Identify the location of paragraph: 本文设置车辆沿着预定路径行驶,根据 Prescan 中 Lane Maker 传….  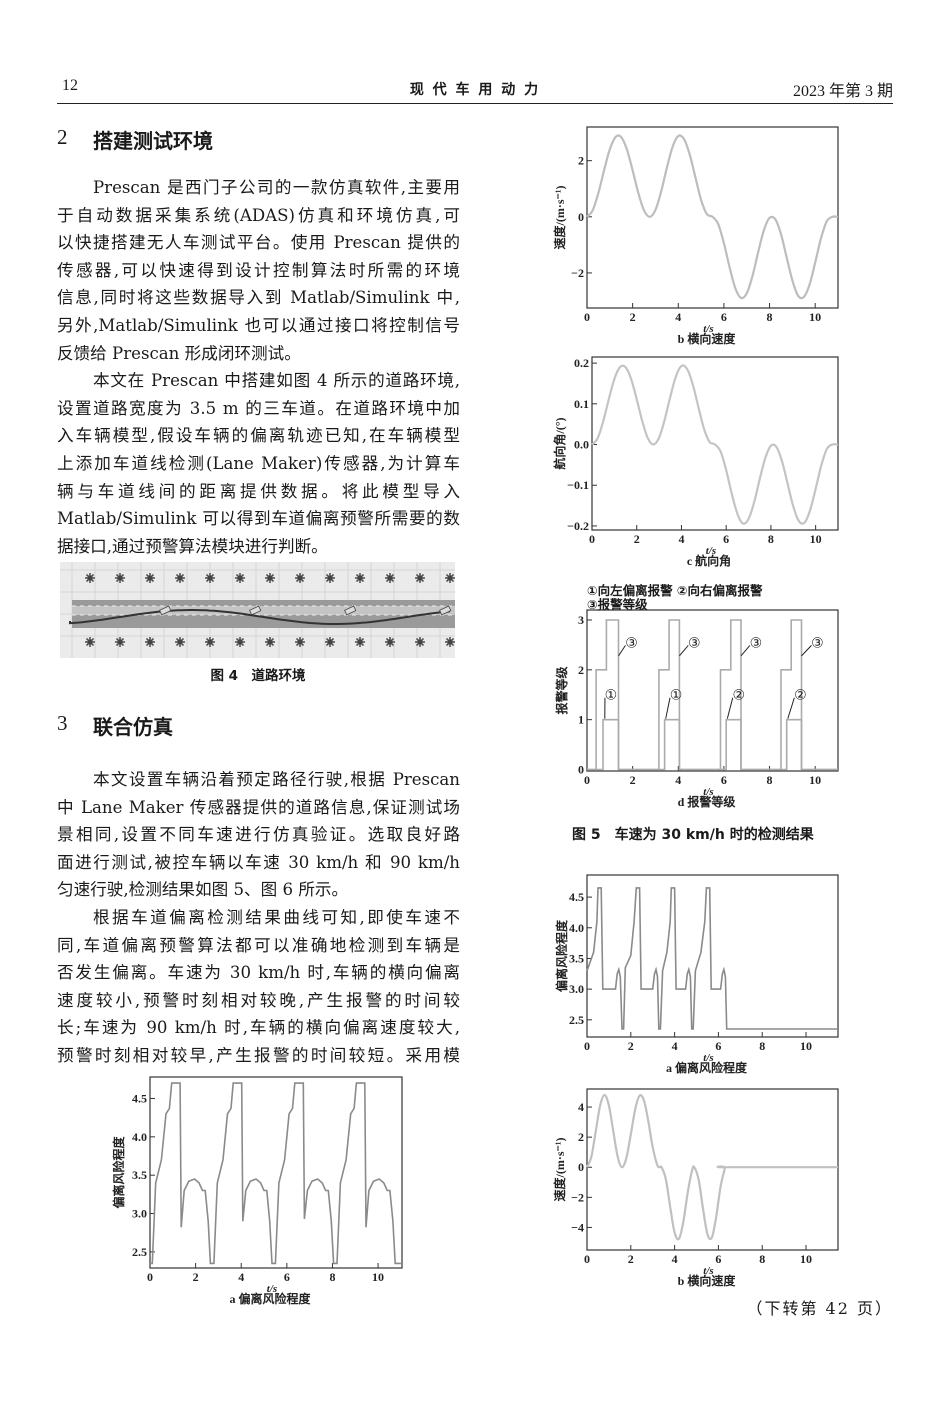
(258, 835).